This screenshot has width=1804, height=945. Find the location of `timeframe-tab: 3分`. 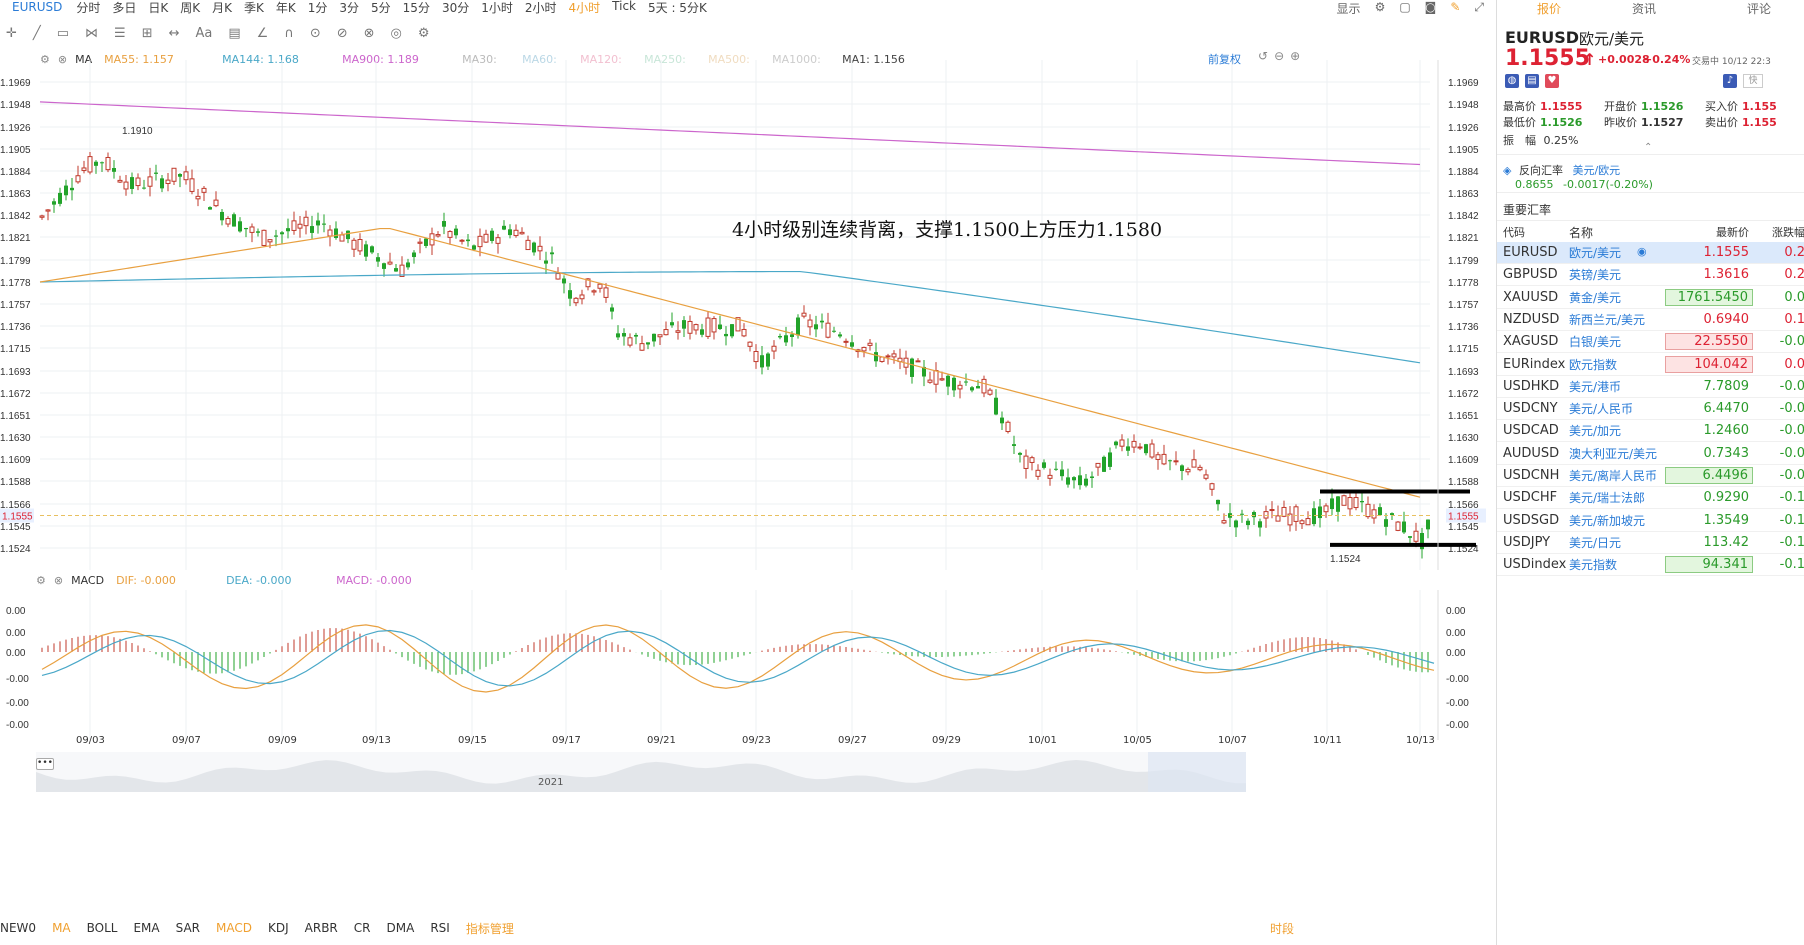

timeframe-tab: 3分 is located at coordinates (349, 7).